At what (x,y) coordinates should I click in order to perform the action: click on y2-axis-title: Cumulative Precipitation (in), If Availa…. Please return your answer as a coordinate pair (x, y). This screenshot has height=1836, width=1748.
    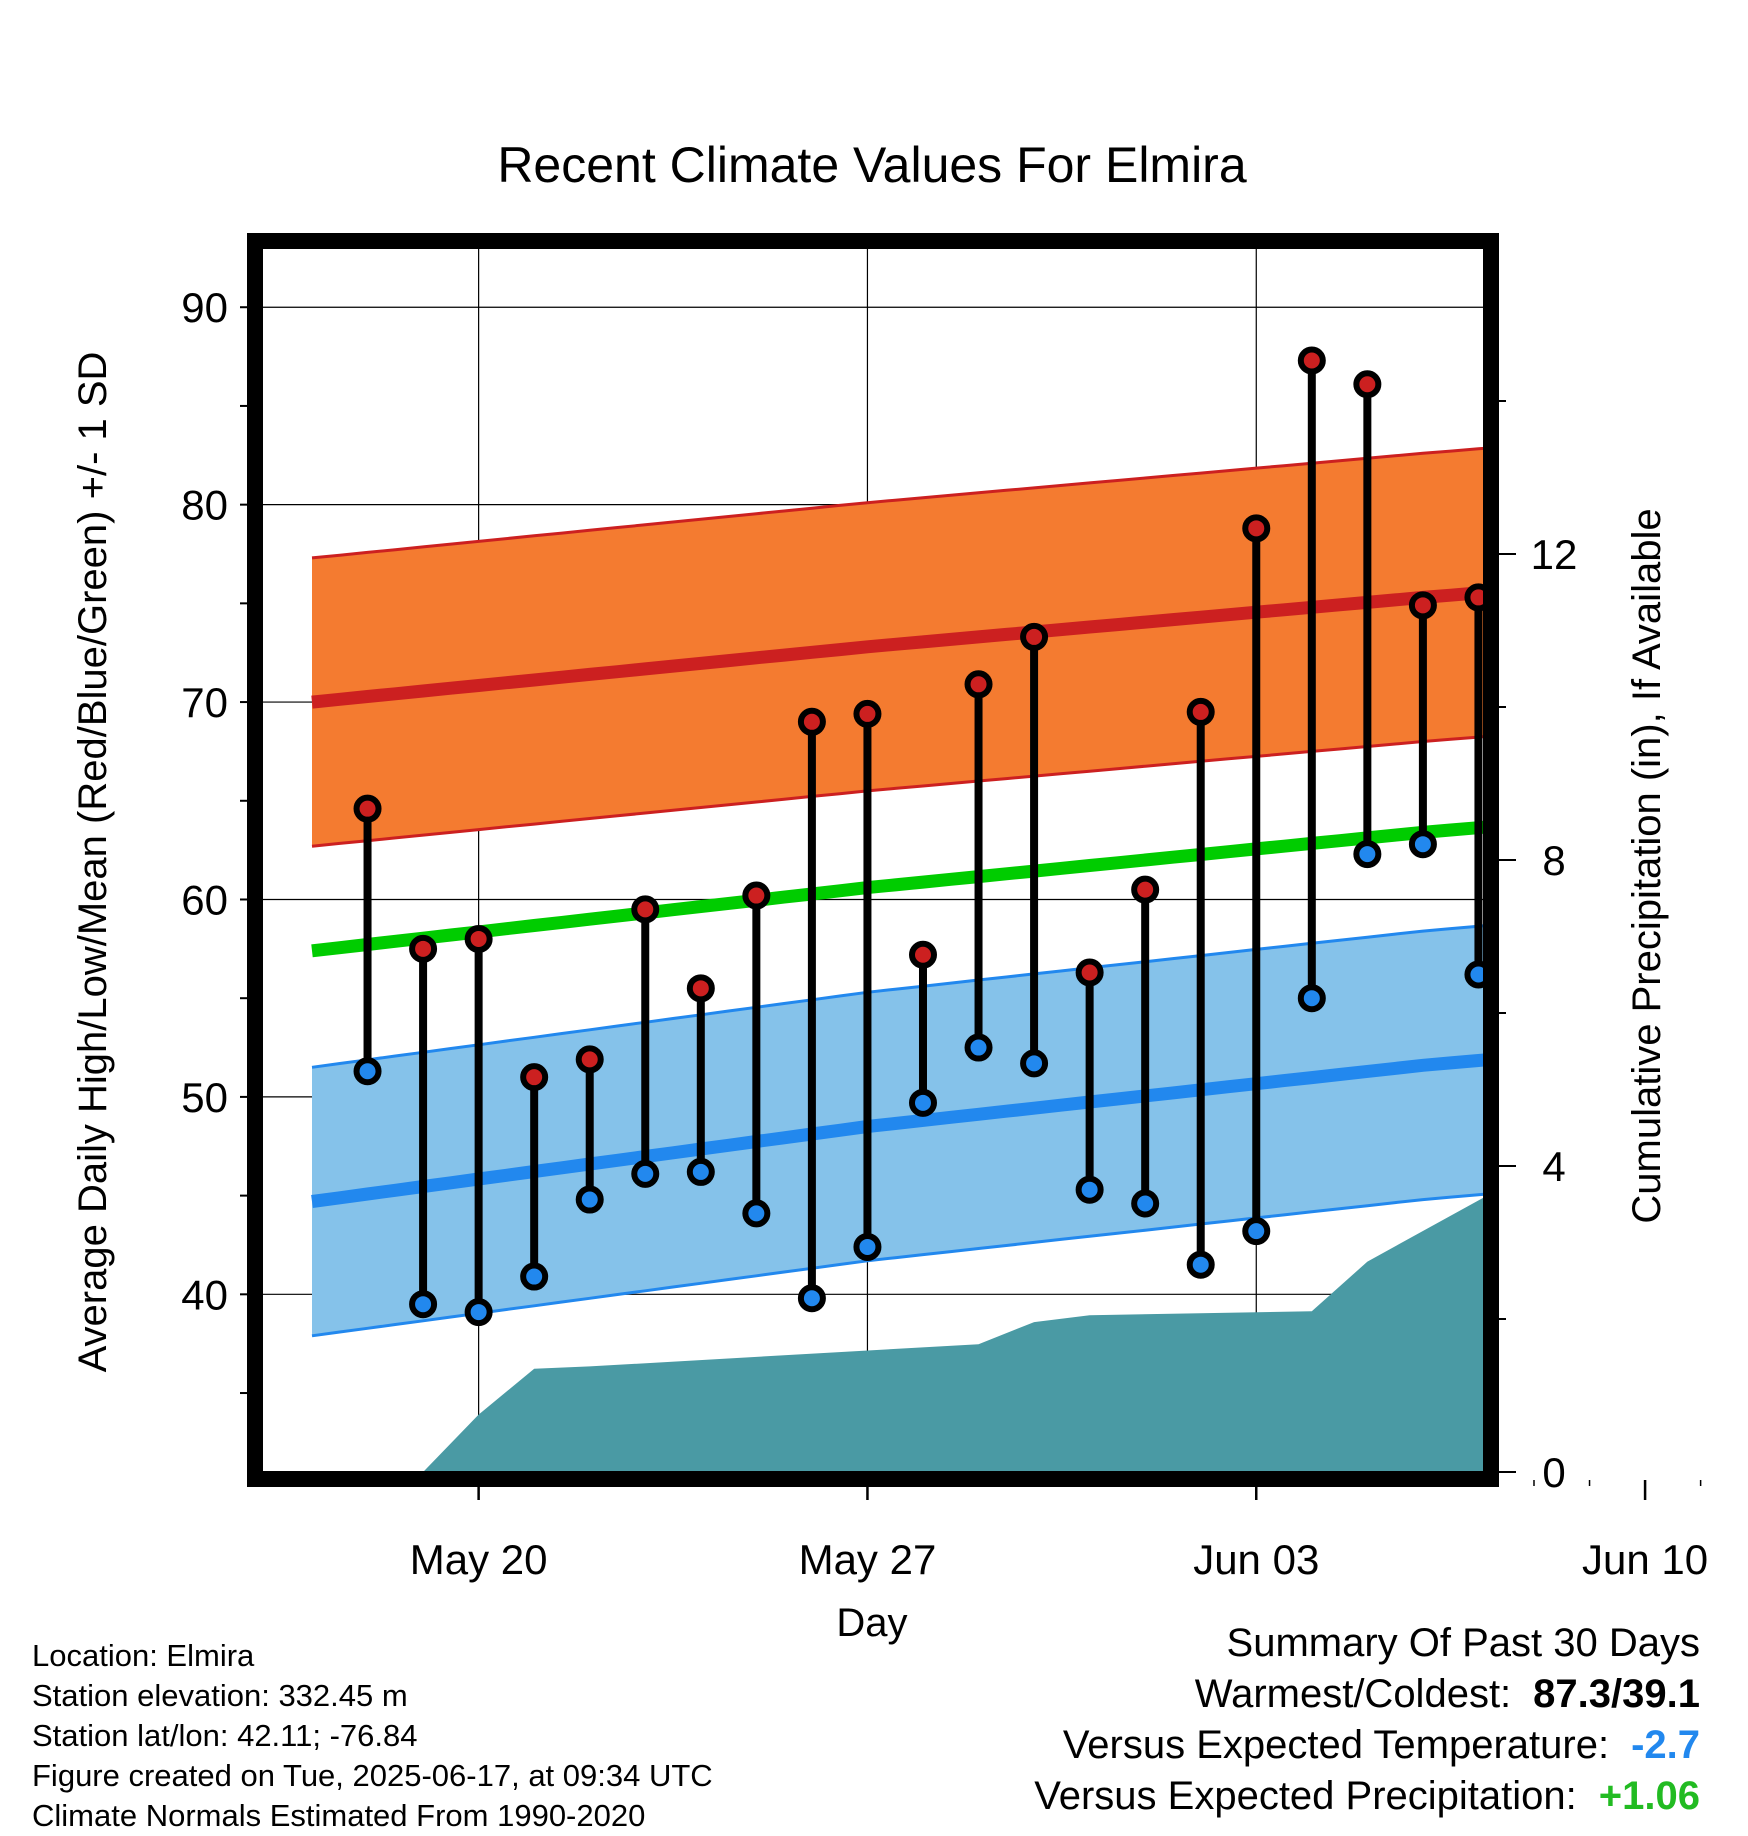
    Looking at the image, I should click on (1647, 865).